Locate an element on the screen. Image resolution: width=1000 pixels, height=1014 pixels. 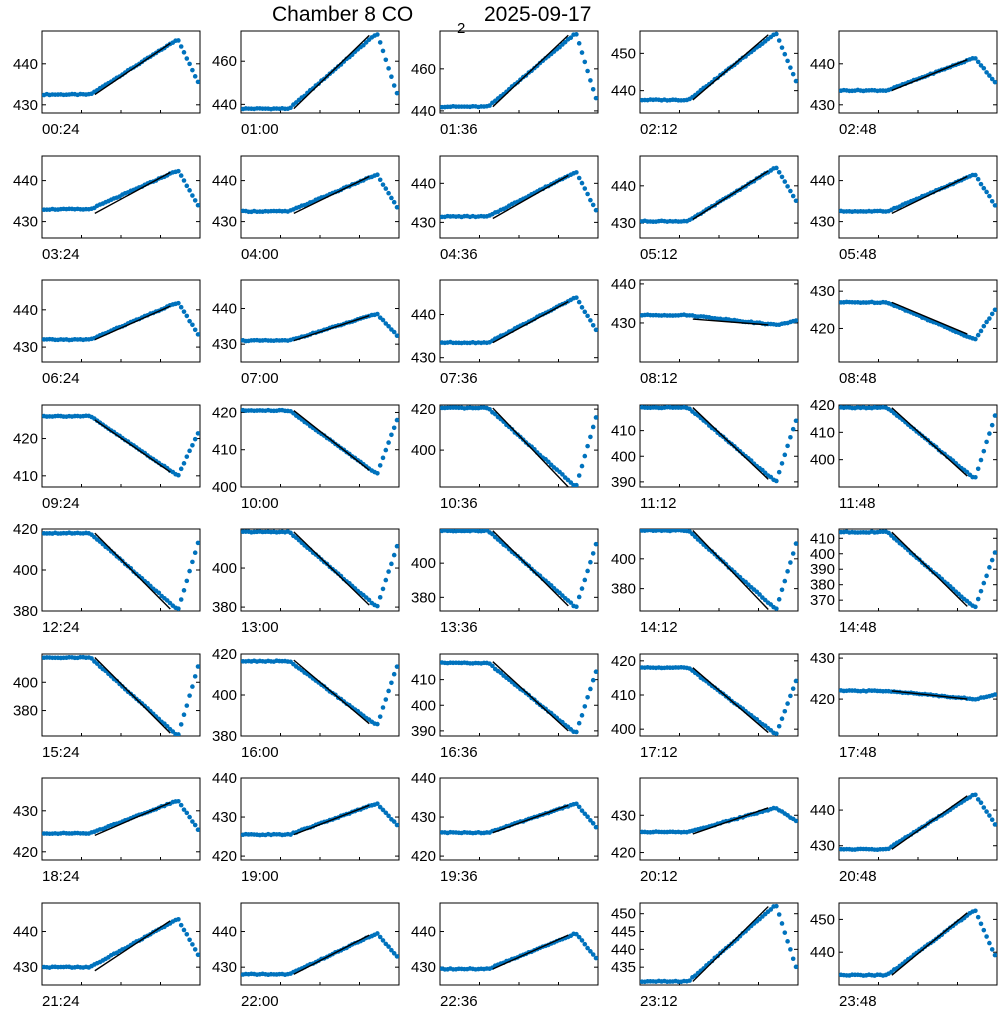
time-label: 08:12 is located at coordinates (659, 378).